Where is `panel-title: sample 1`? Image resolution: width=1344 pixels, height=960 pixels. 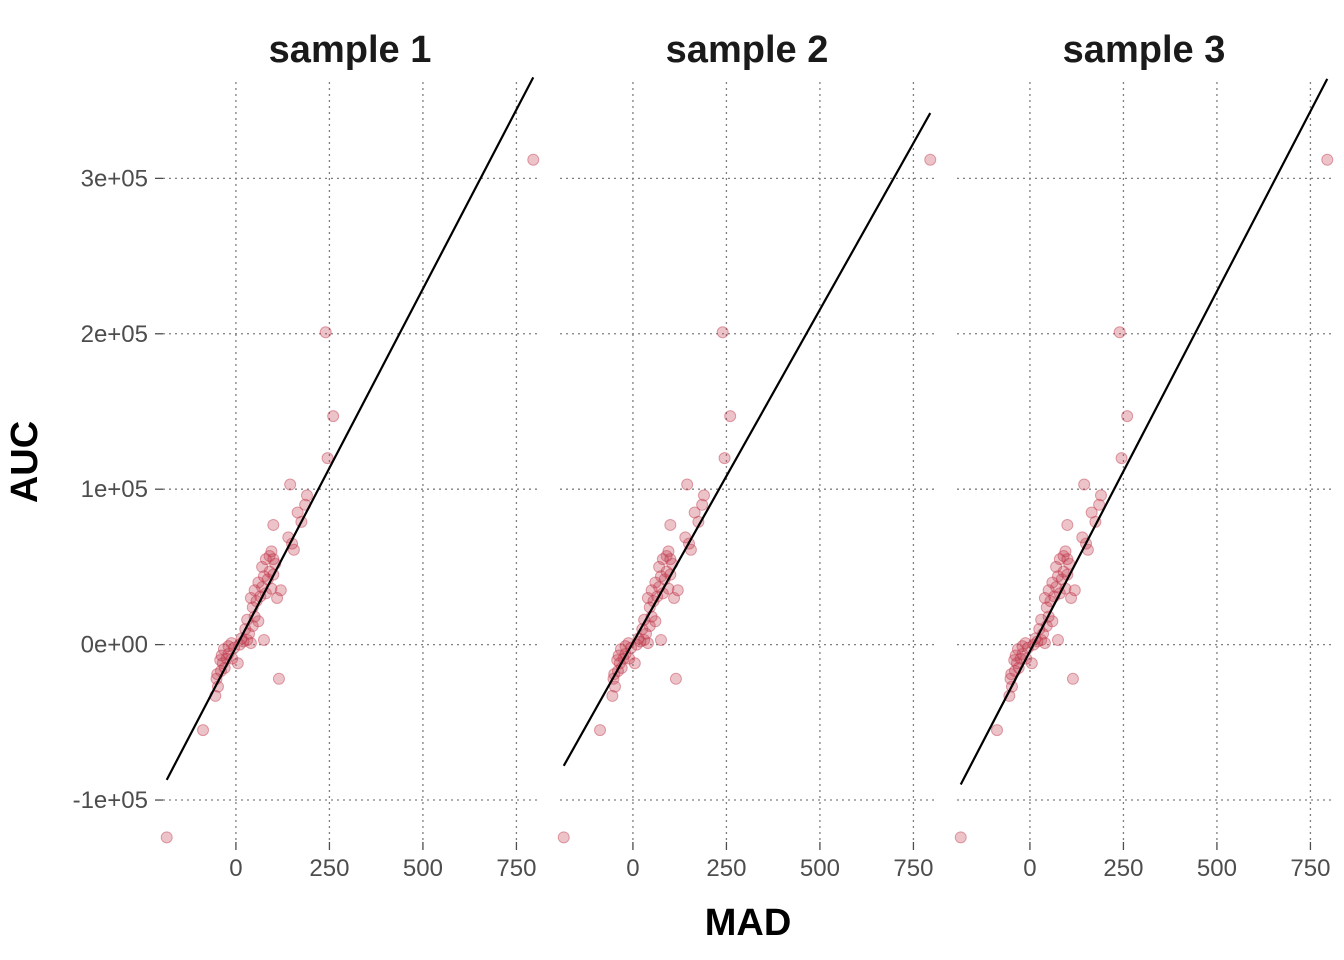 panel-title: sample 1 is located at coordinates (350, 50).